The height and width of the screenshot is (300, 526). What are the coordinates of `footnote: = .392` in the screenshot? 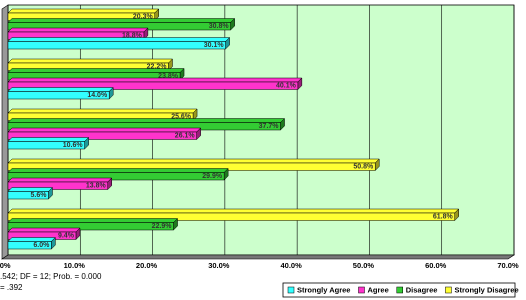 It's located at (11, 287).